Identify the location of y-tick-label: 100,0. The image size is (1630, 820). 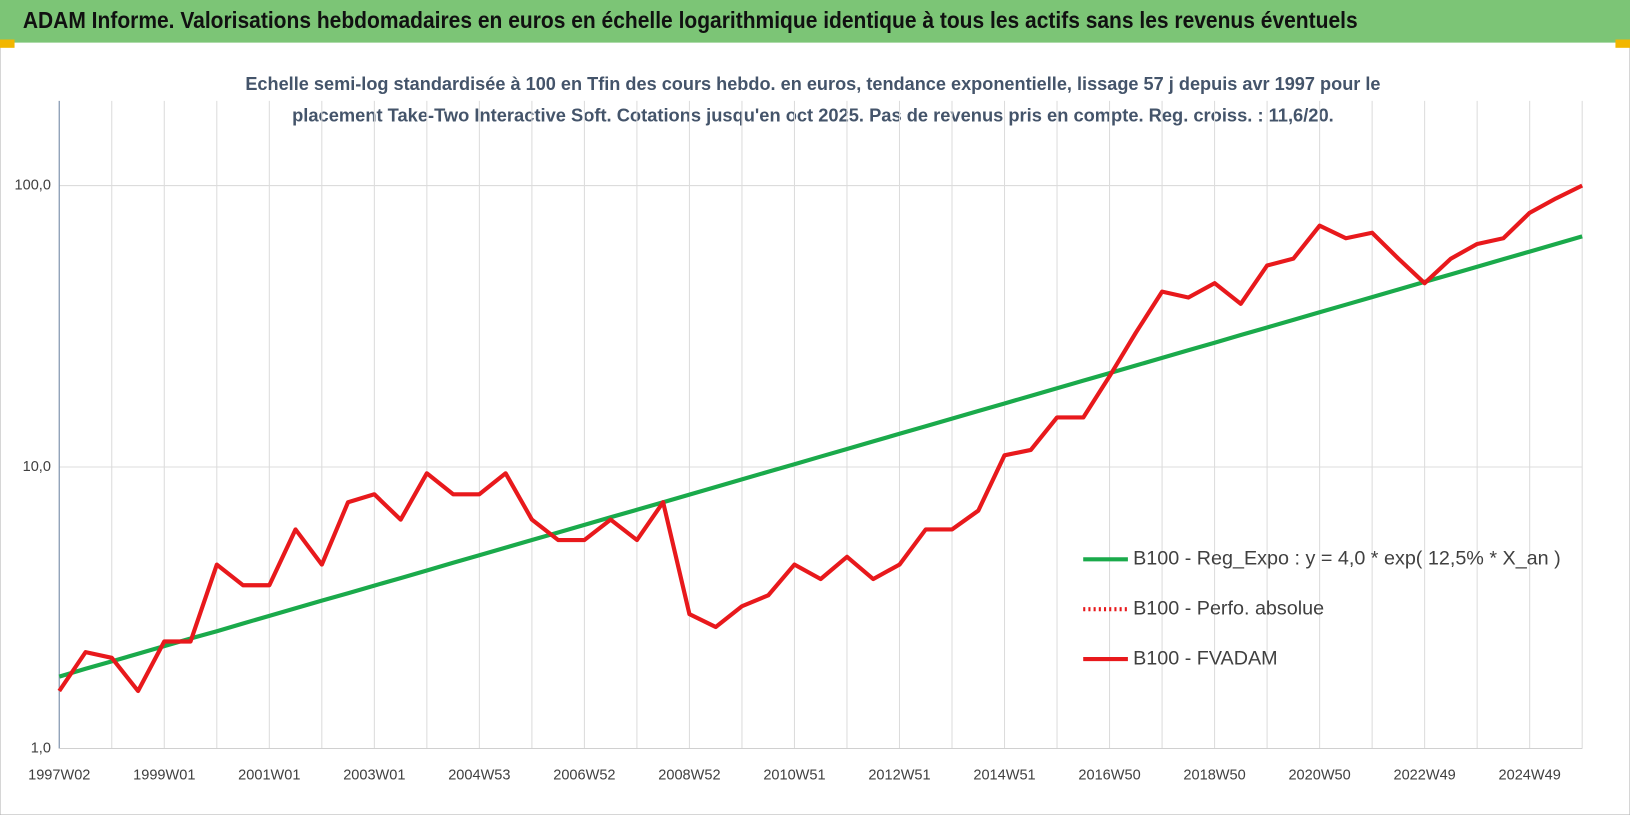
(33, 185).